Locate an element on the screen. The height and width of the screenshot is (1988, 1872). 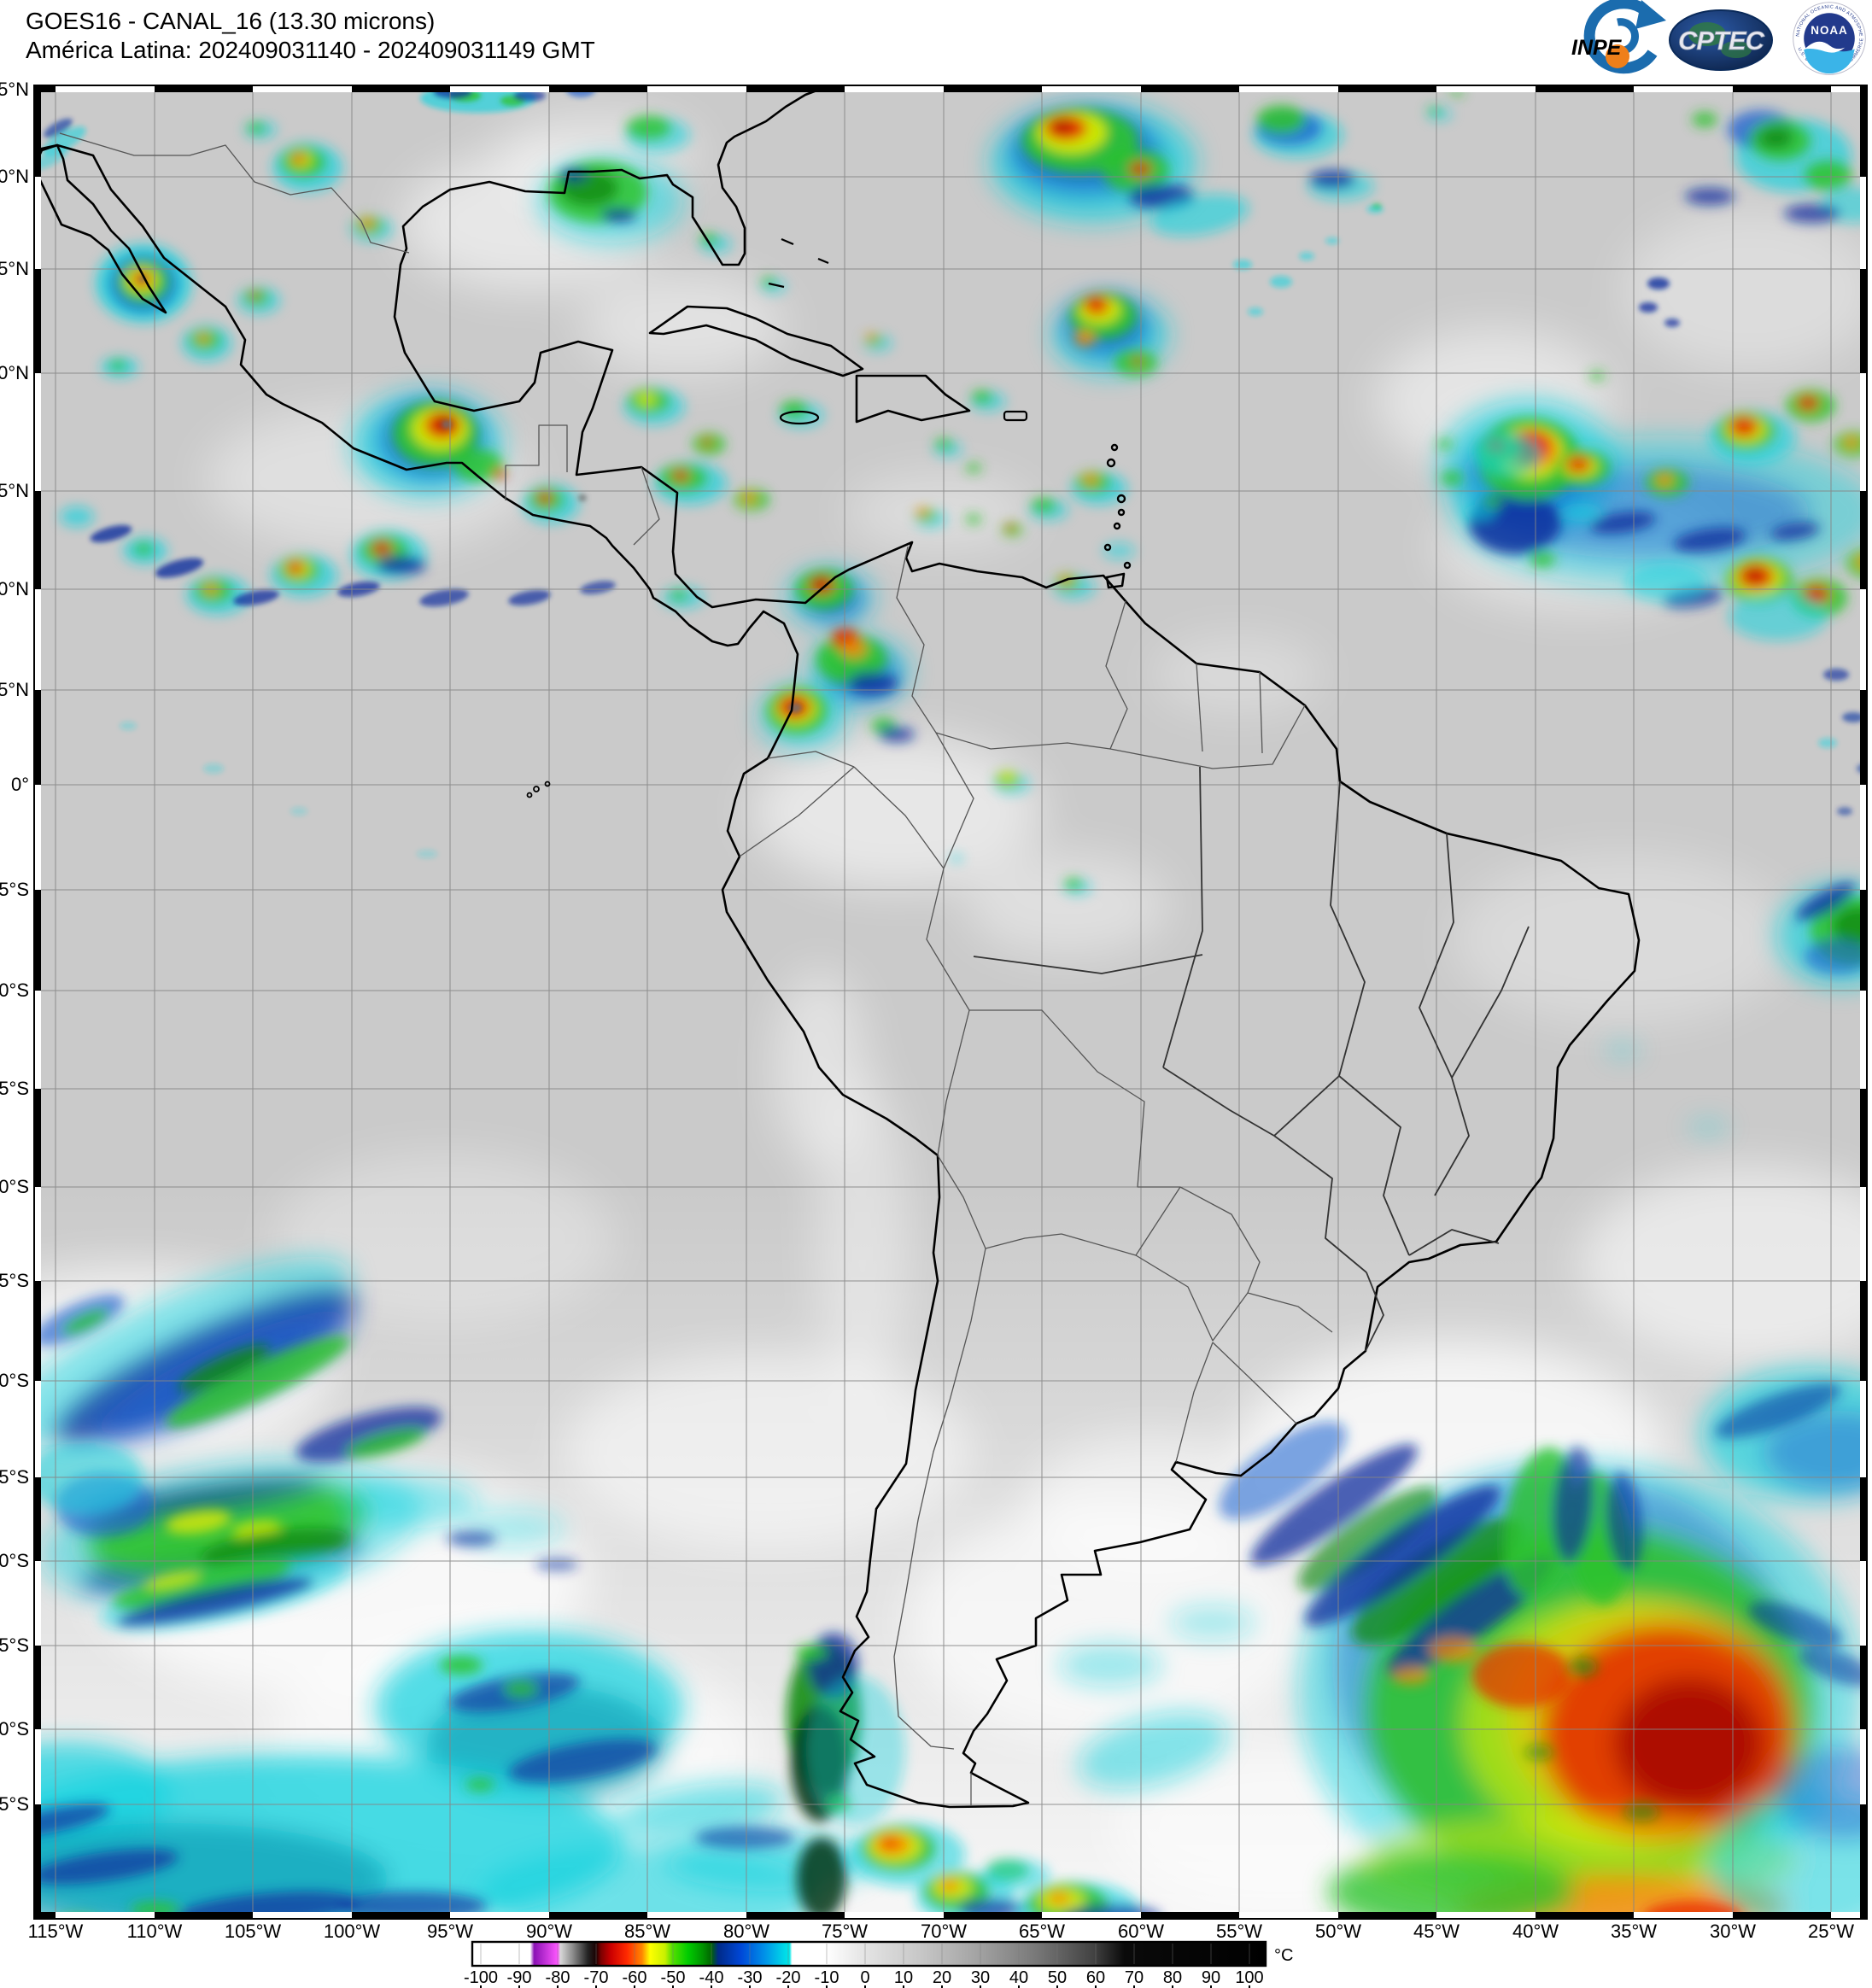
colorbar-tick-80: 80 is located at coordinates (1172, 1977).